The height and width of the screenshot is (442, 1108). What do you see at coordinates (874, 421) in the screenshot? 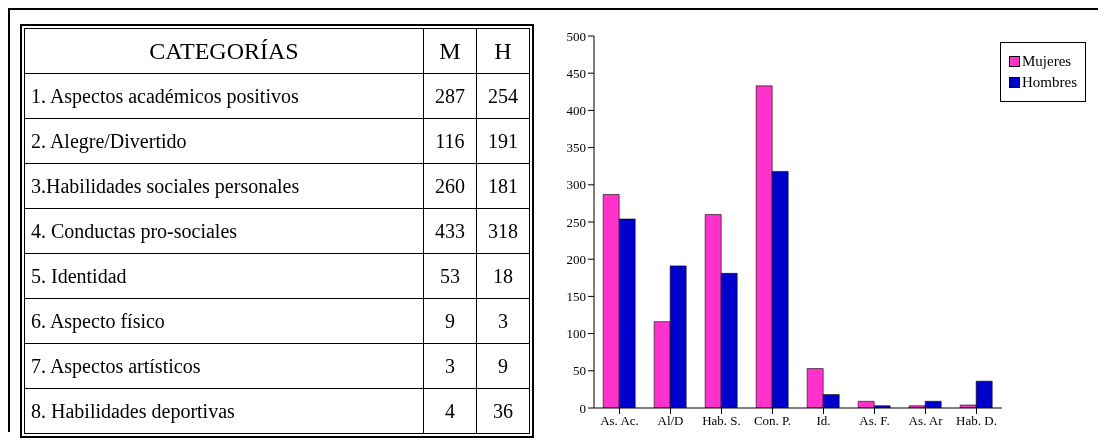
I see `x-tick-label: As. F.` at bounding box center [874, 421].